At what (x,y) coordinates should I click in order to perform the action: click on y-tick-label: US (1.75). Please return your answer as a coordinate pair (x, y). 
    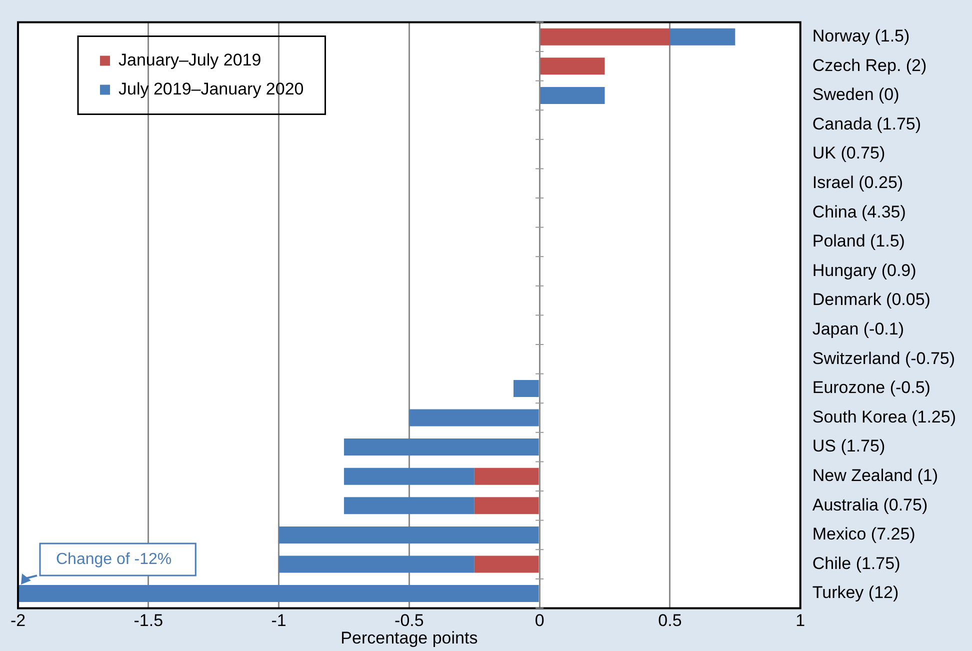
    Looking at the image, I should click on (849, 446).